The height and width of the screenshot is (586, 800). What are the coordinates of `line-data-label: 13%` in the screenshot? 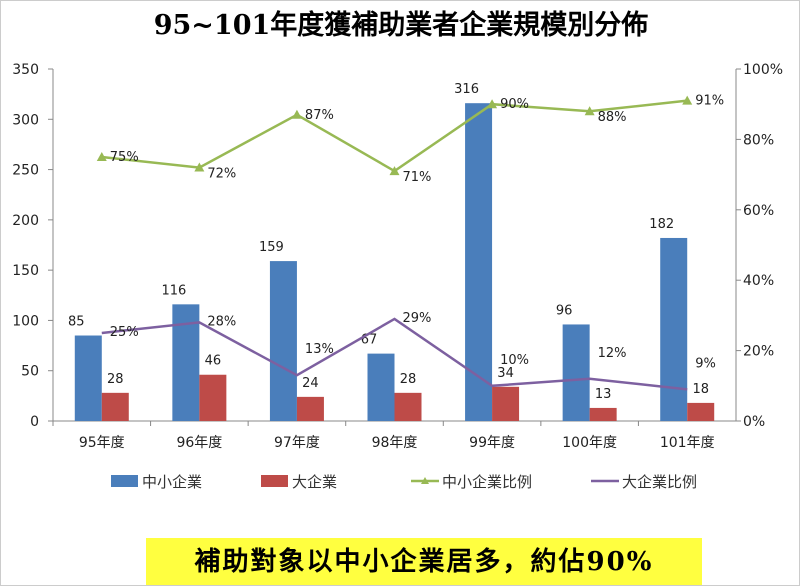 It's located at (319, 349).